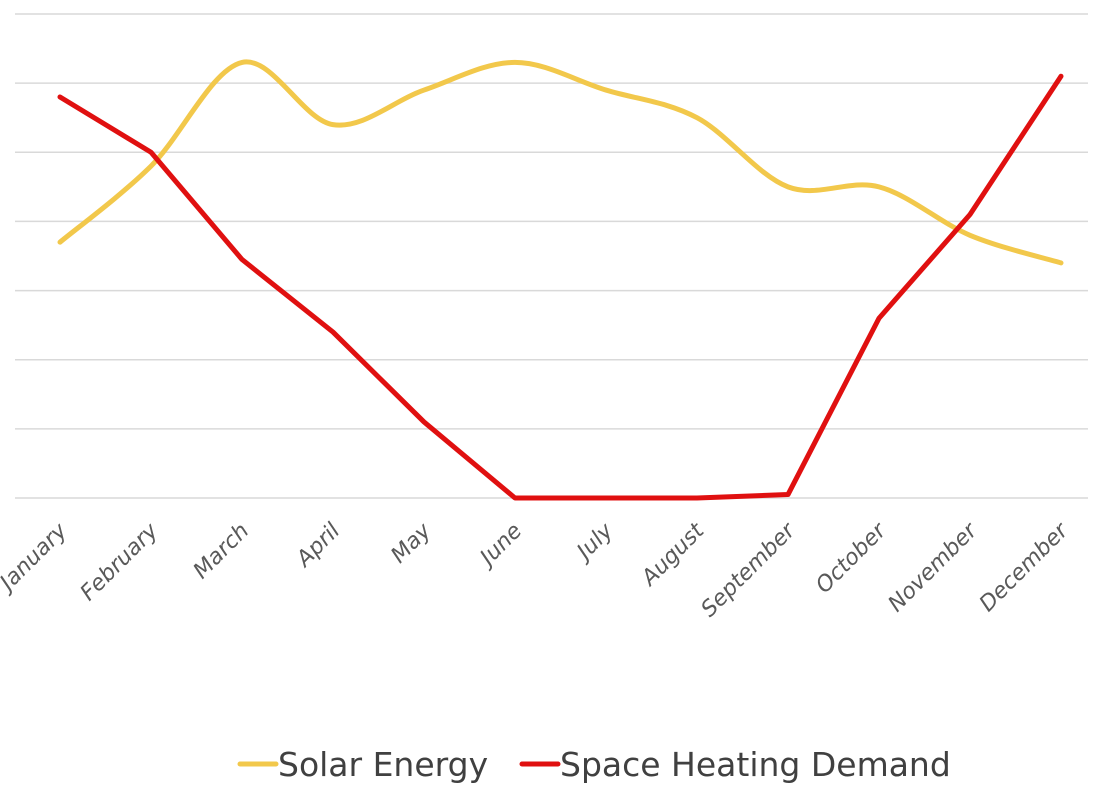 This screenshot has width=1100, height=811. I want to click on legend-label-space-heating-demand: Space Heating Demand, so click(755, 764).